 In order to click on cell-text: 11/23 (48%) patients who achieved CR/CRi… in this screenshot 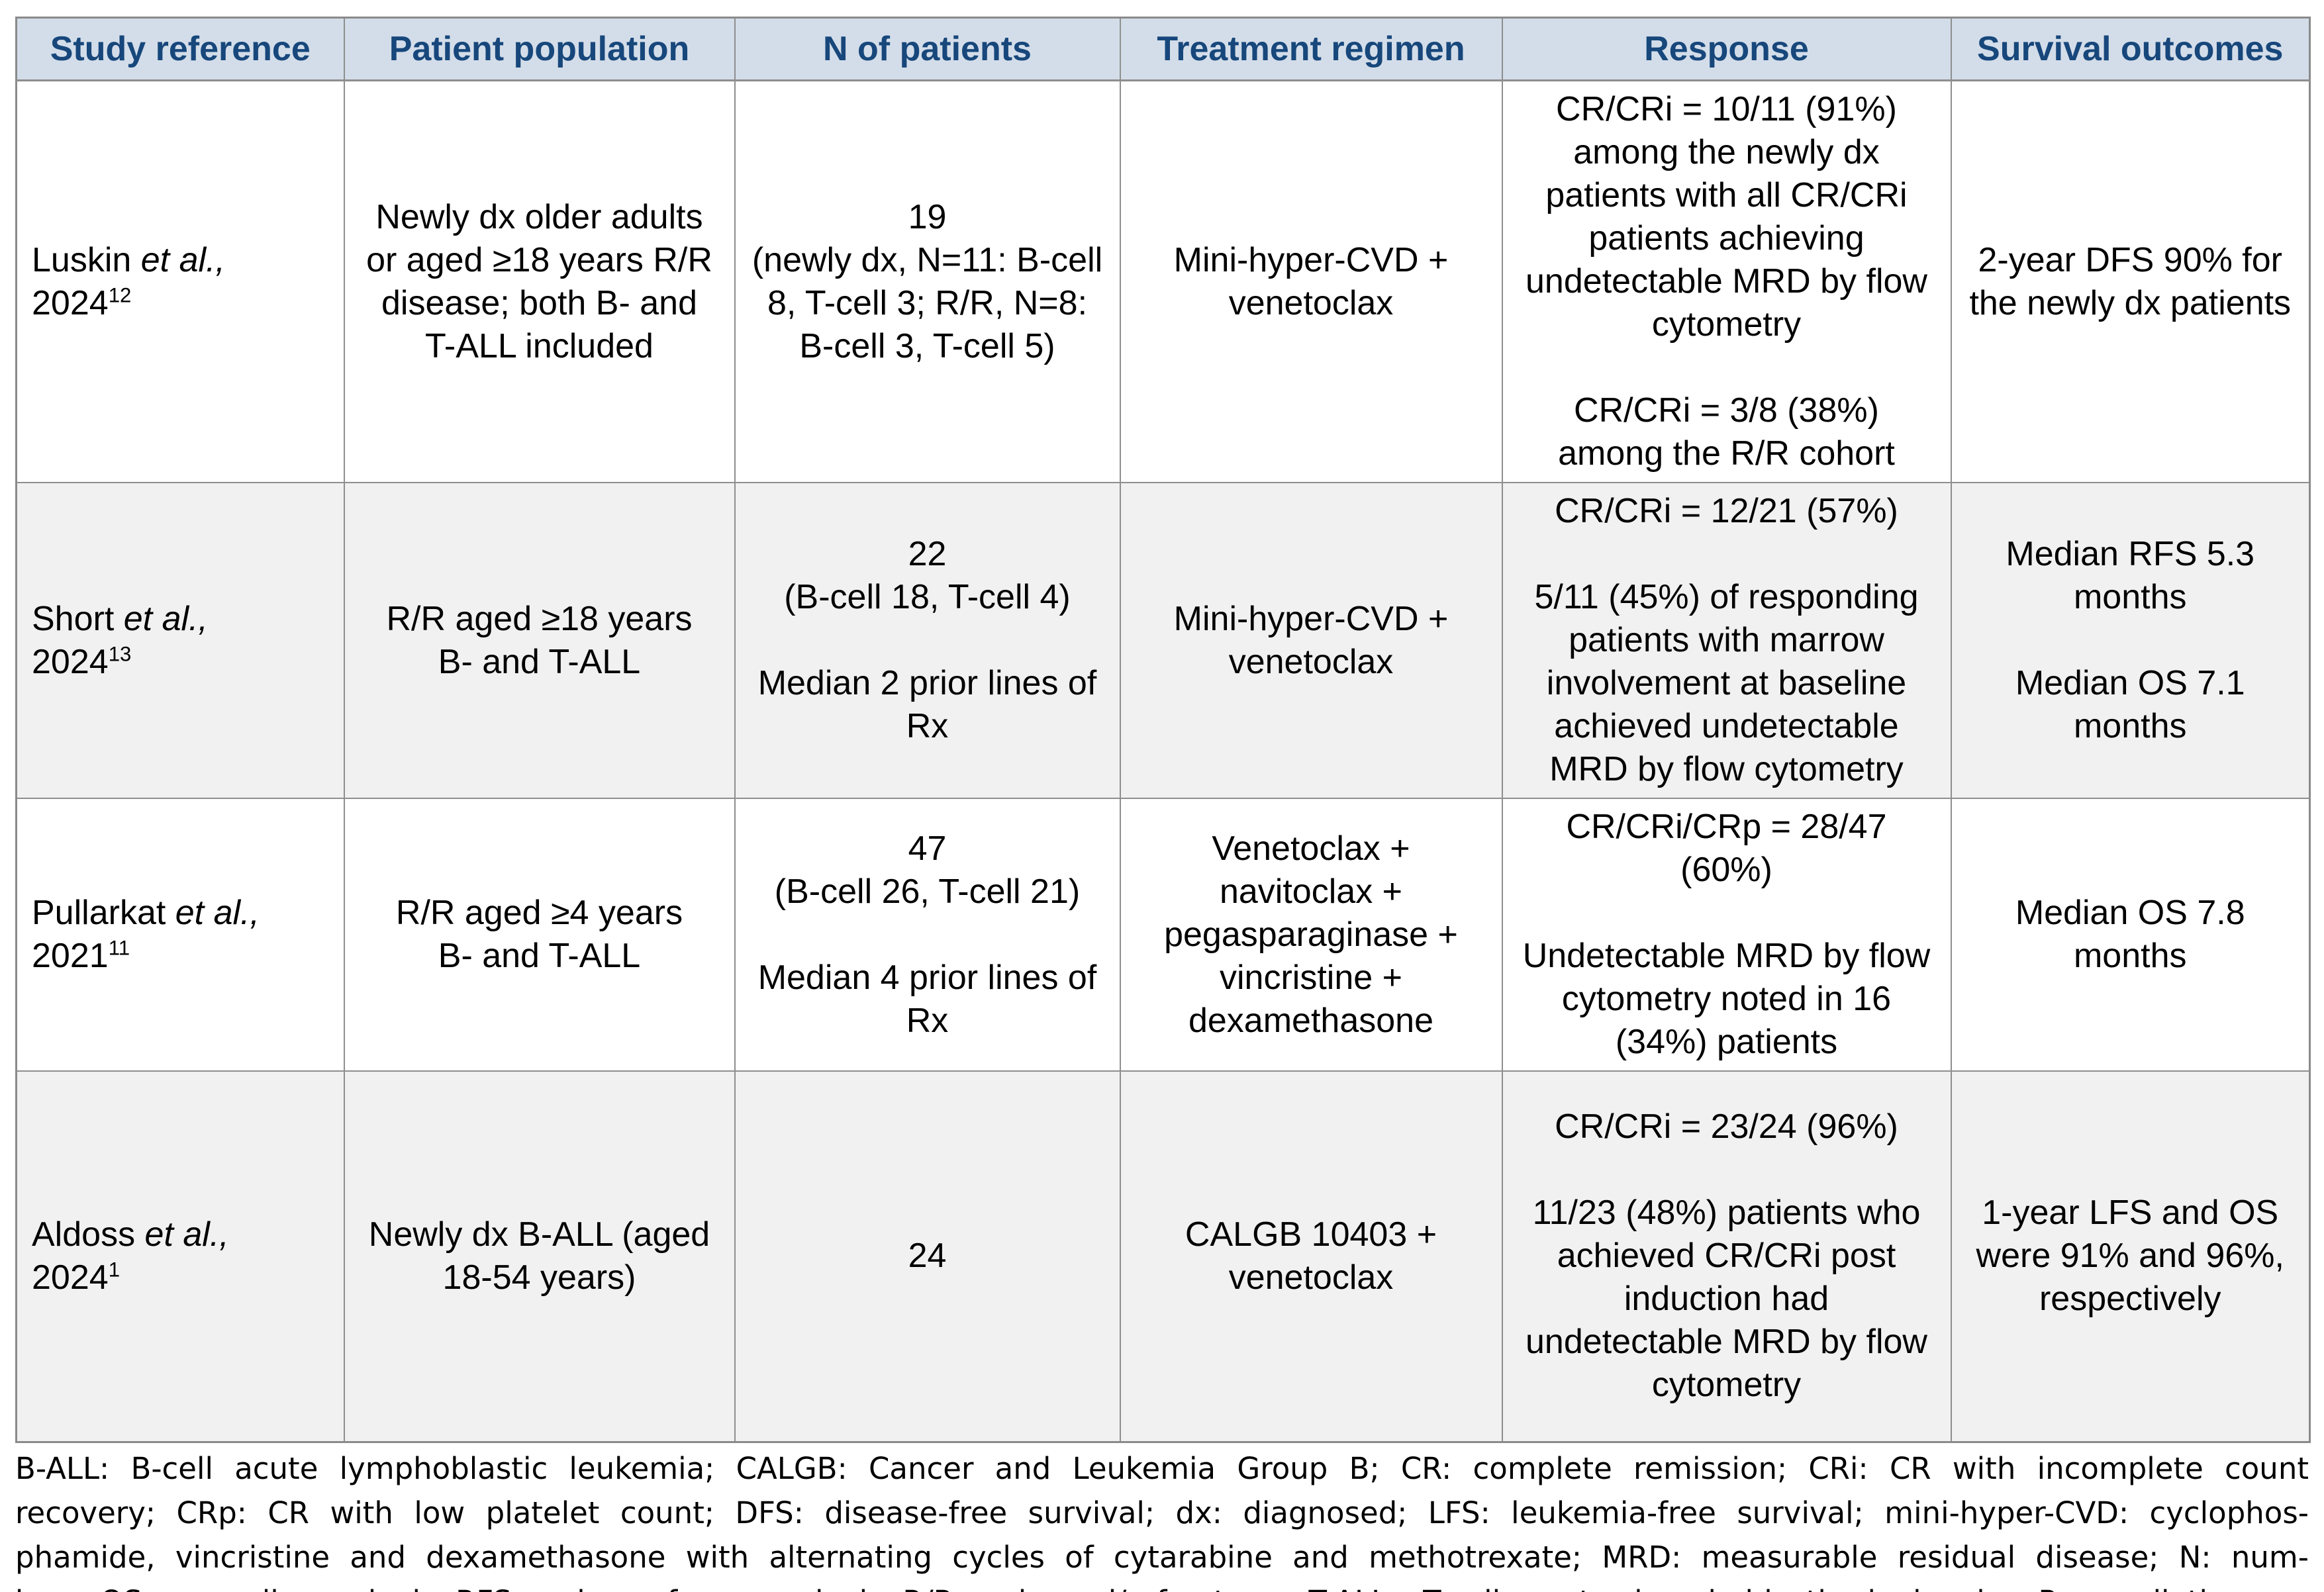, I will do `click(1726, 1299)`.